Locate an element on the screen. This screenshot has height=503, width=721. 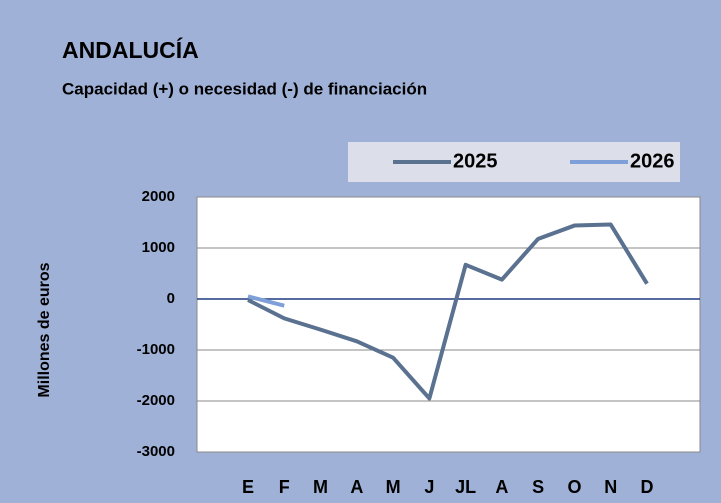
legend-label: 2026 is located at coordinates (652, 161).